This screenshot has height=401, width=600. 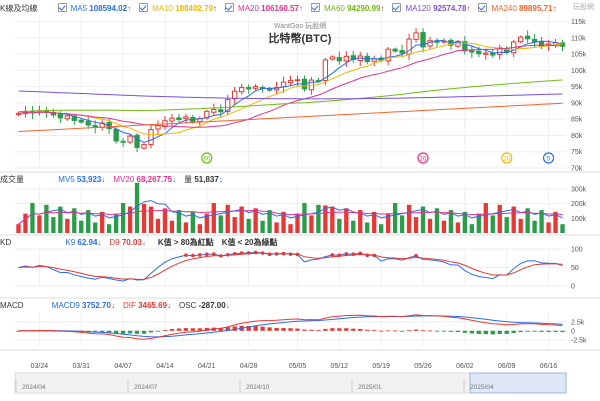 What do you see at coordinates (573, 331) in the screenshot?
I see `macd-axis-tick-label: 0` at bounding box center [573, 331].